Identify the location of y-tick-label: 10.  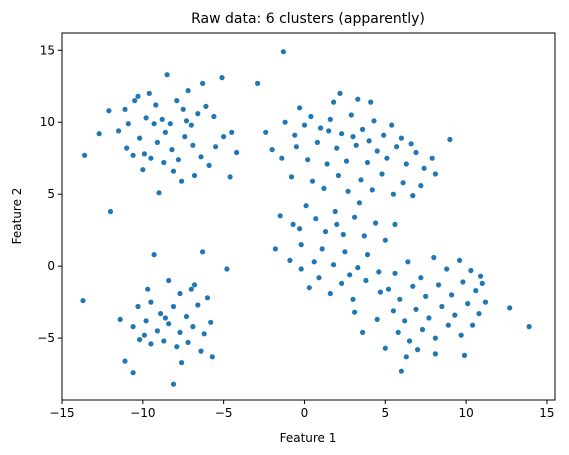
(47, 122).